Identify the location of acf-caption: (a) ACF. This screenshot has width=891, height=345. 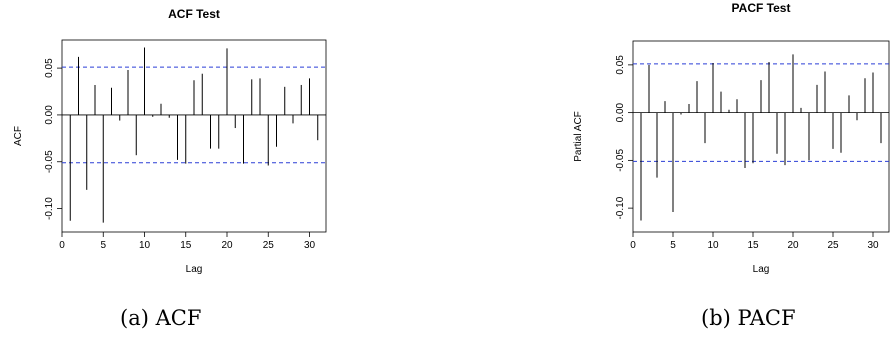
(161, 318).